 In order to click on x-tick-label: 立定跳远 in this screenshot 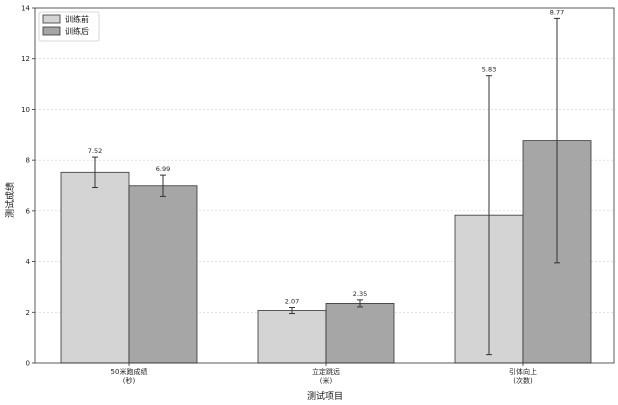, I will do `click(326, 371)`.